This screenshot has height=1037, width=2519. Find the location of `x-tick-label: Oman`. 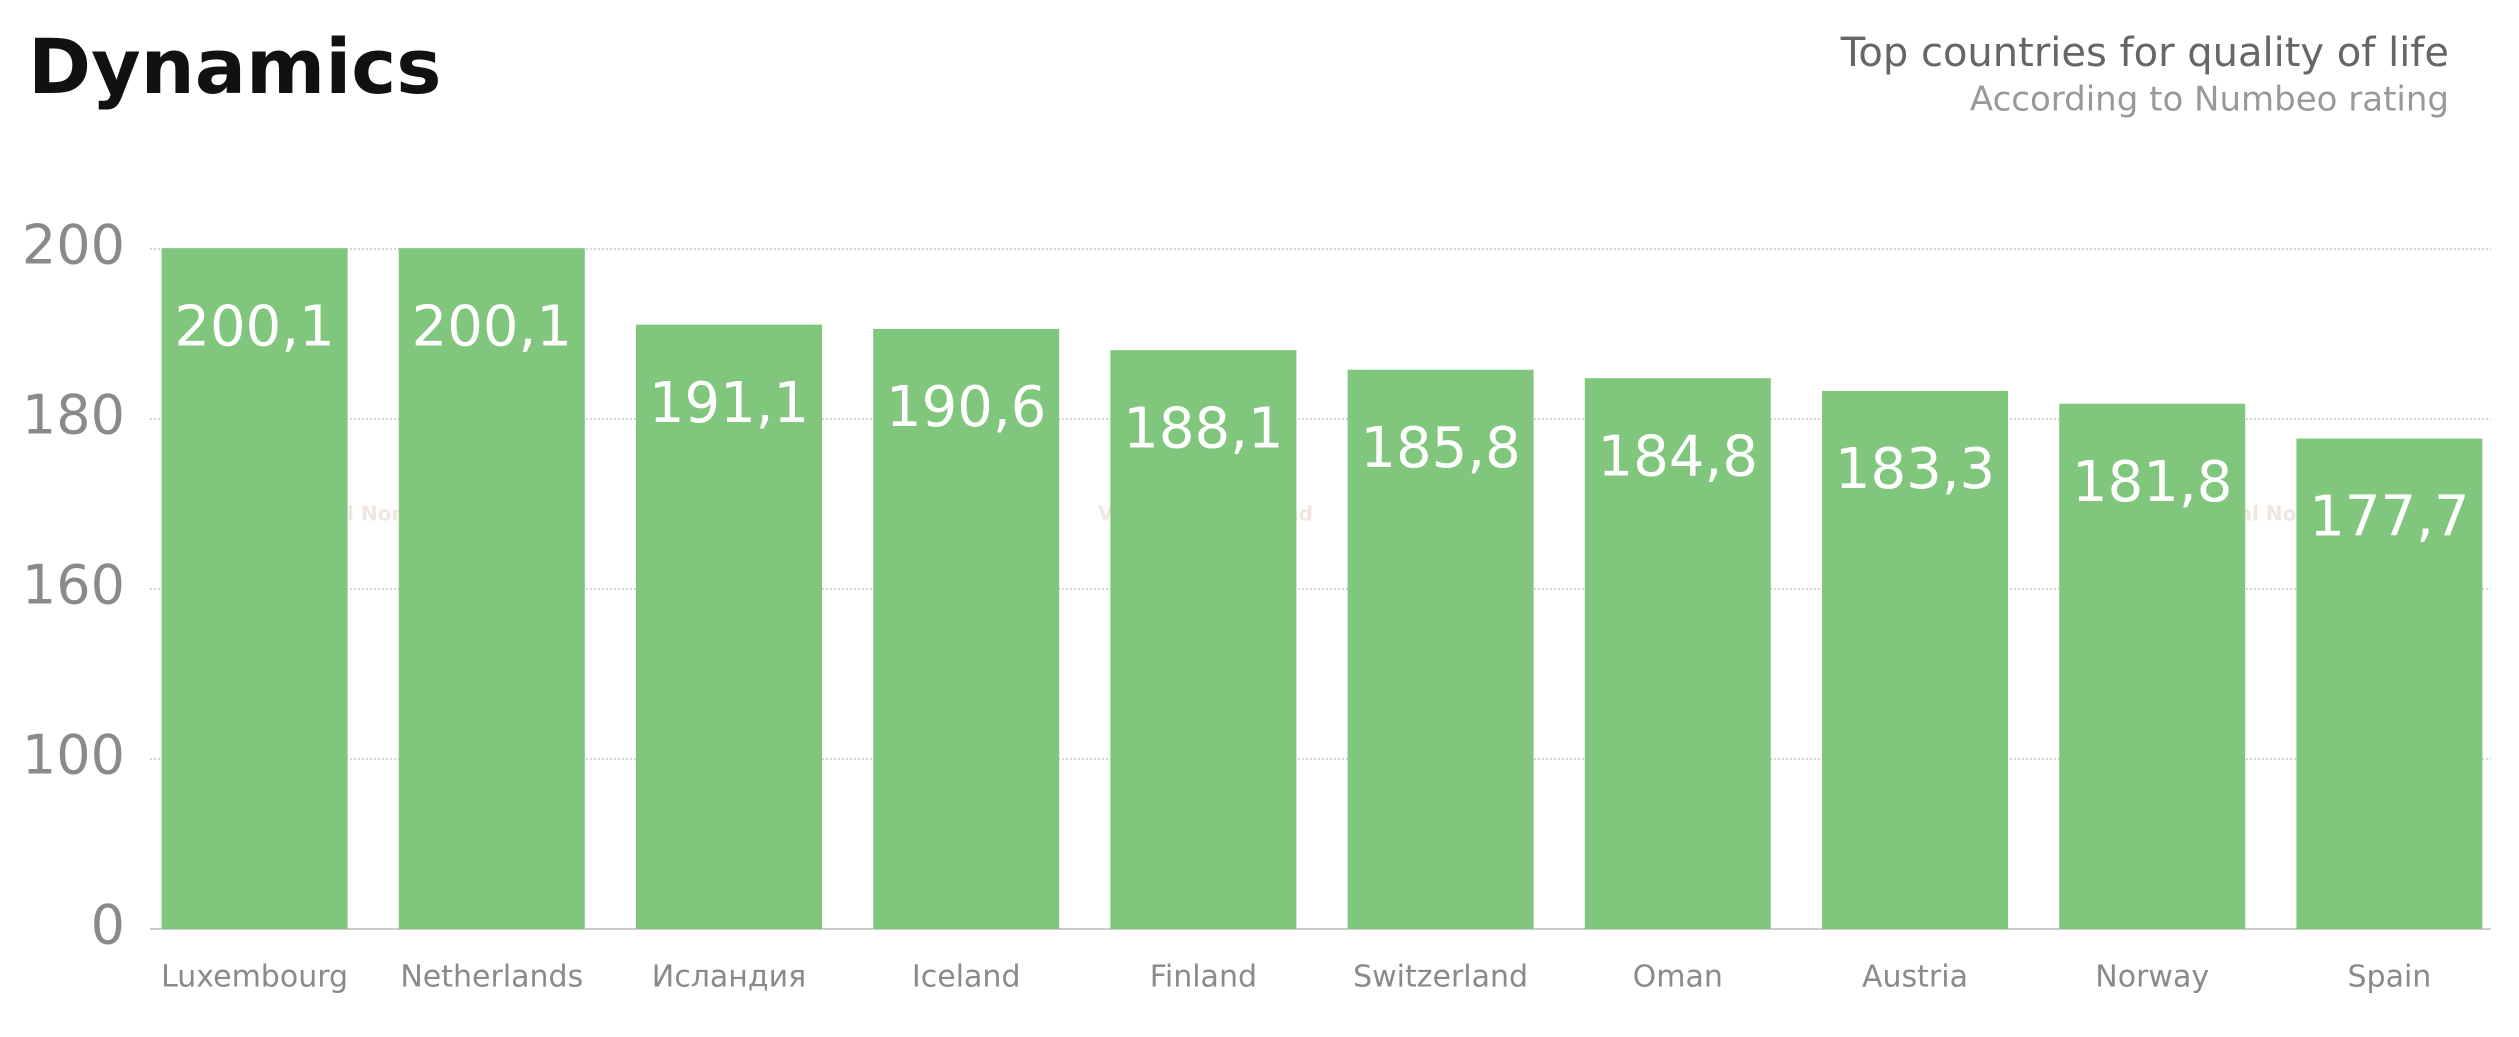

x-tick-label: Oman is located at coordinates (1678, 977).